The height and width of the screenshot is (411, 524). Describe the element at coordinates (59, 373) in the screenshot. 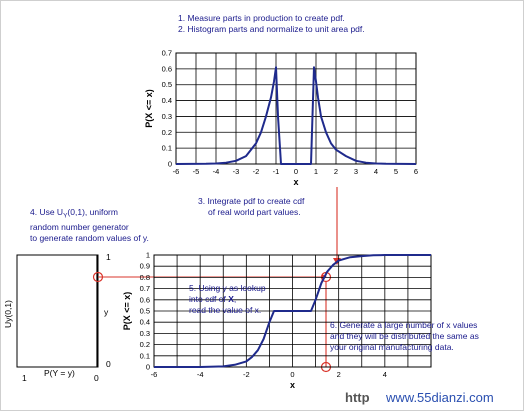

I see `uniform-xlabel: P(Y = y)` at that location.